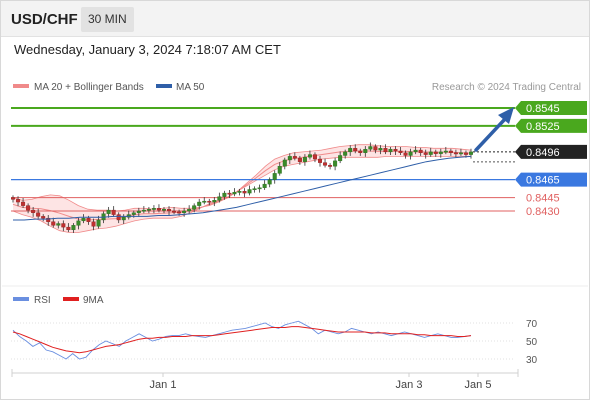 This screenshot has height=400, width=590. Describe the element at coordinates (42, 300) in the screenshot. I see `legend-rsi-label: RSI` at that location.